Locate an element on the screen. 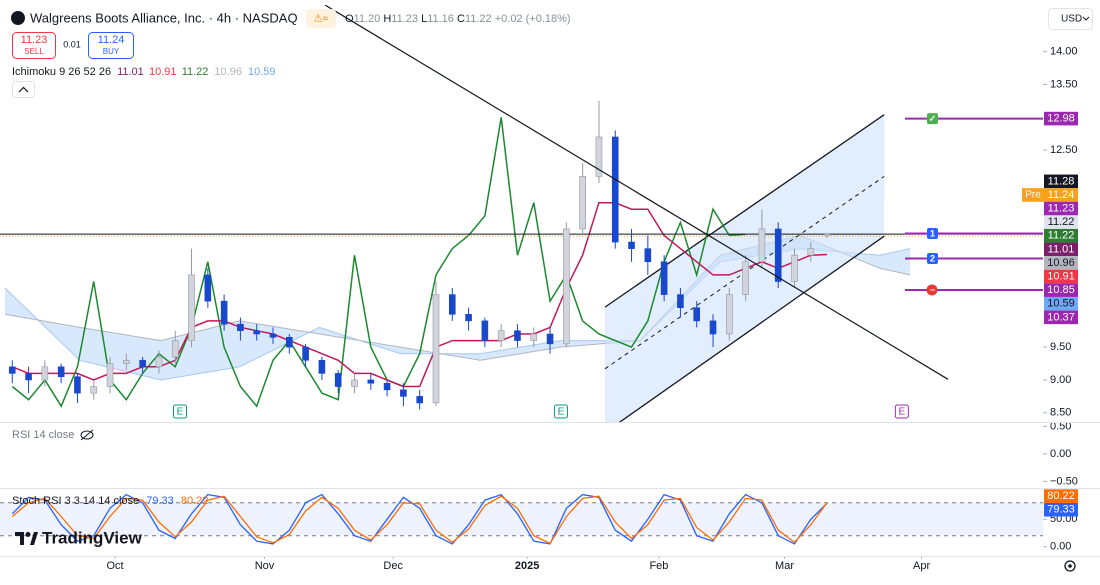  price-label-text: 11.23 is located at coordinates (1061, 208).